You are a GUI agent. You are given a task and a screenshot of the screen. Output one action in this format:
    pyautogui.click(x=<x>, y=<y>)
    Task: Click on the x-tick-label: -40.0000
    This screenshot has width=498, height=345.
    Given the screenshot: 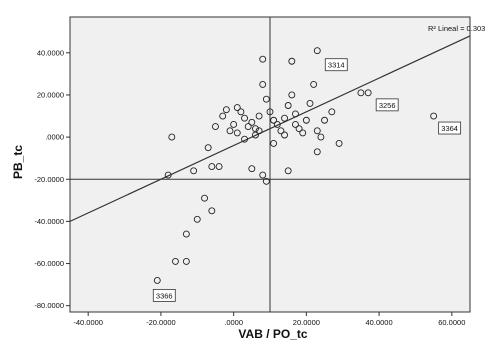 What is the action you would take?
    pyautogui.click(x=88, y=322)
    